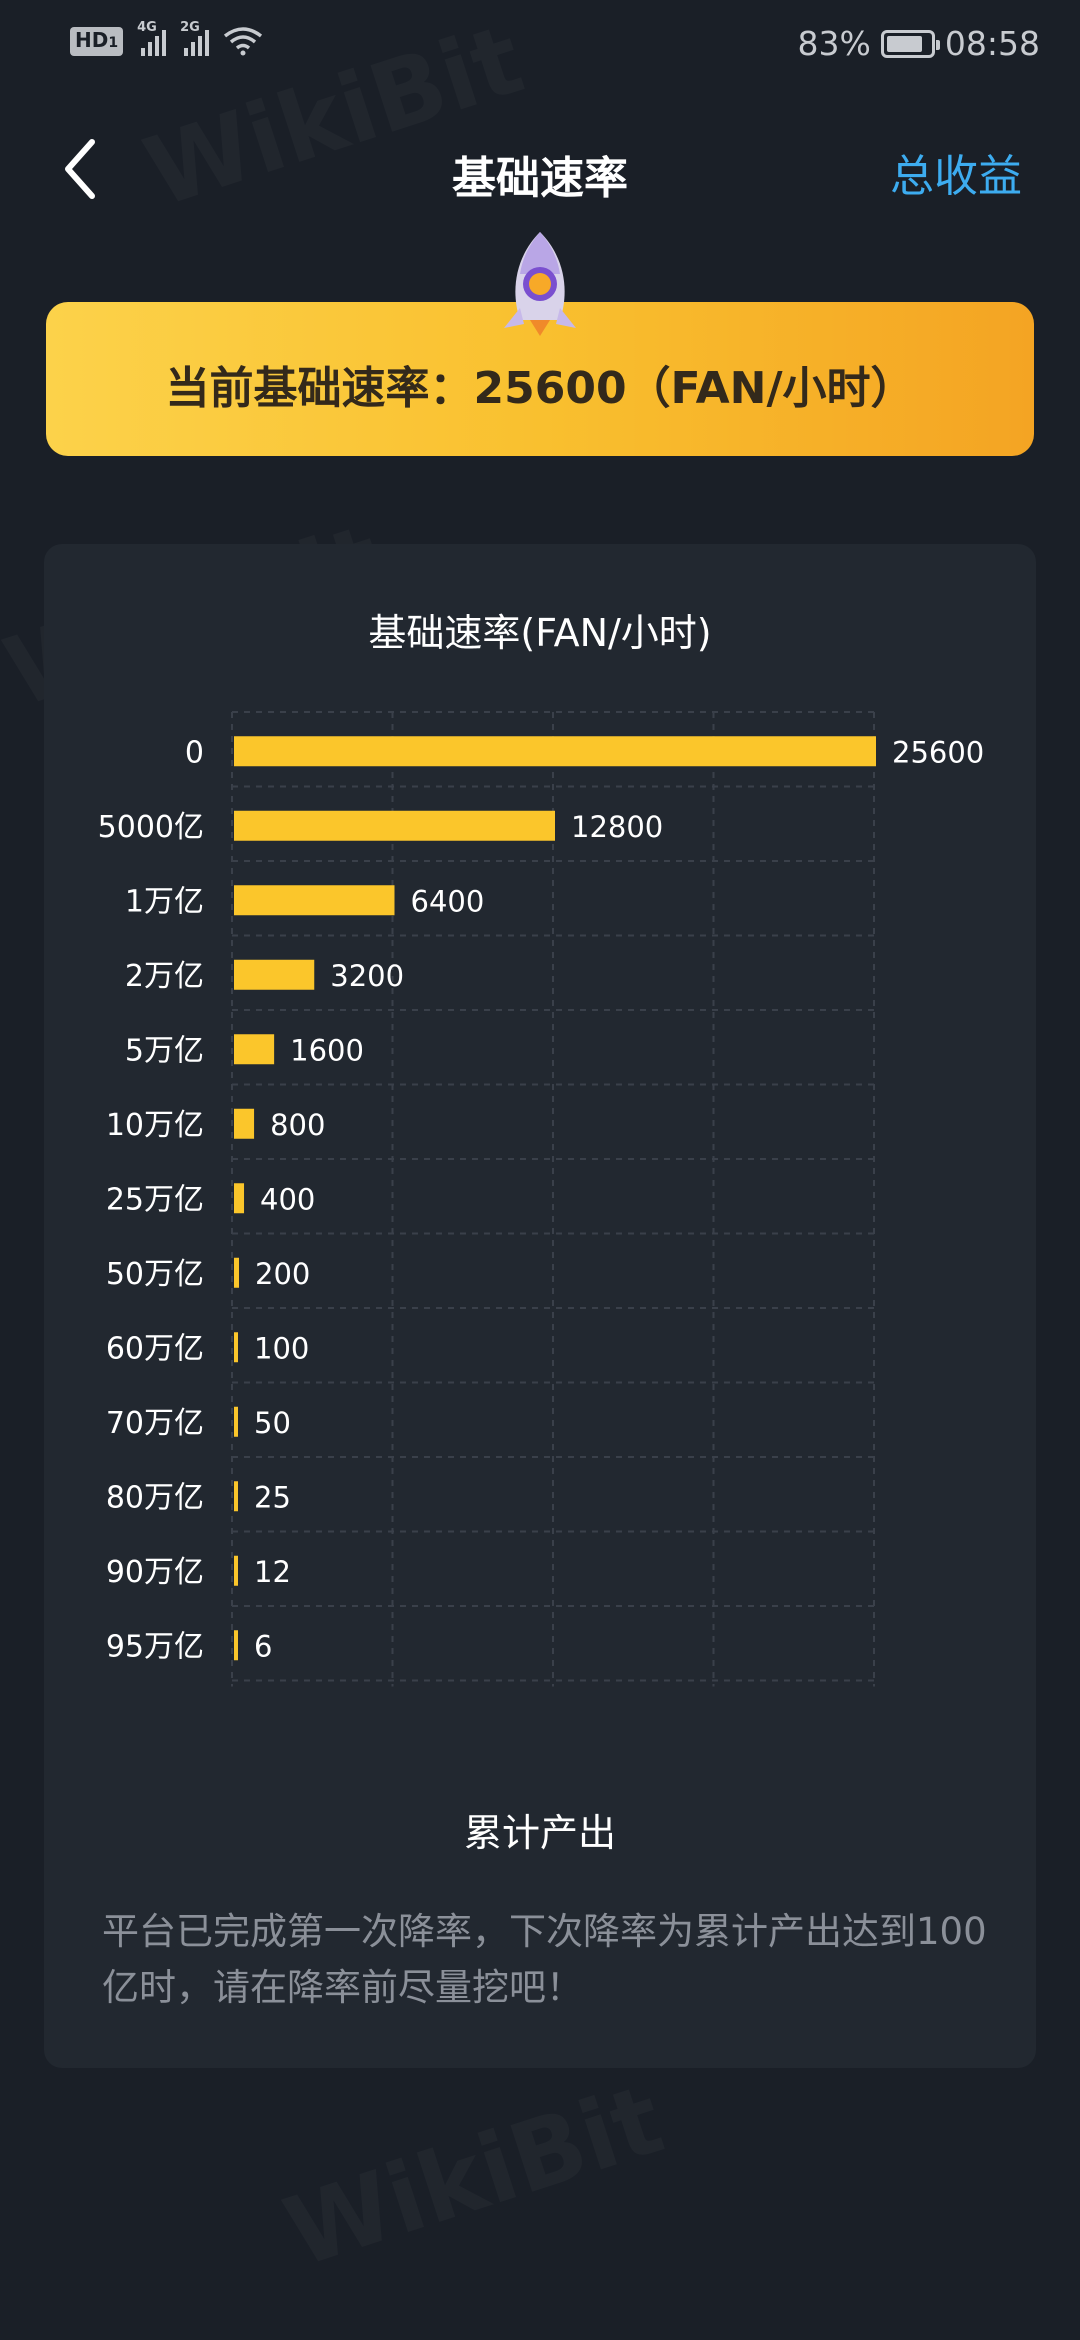 This screenshot has width=1080, height=2340. Describe the element at coordinates (473, 2176) in the screenshot. I see `watermark-logo: WikiBit` at that location.